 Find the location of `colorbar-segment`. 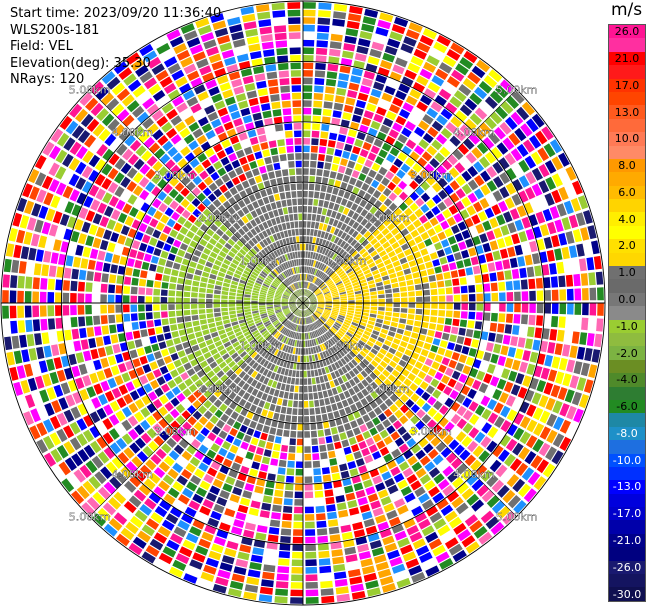

colorbar-segment is located at coordinates (627, 313).